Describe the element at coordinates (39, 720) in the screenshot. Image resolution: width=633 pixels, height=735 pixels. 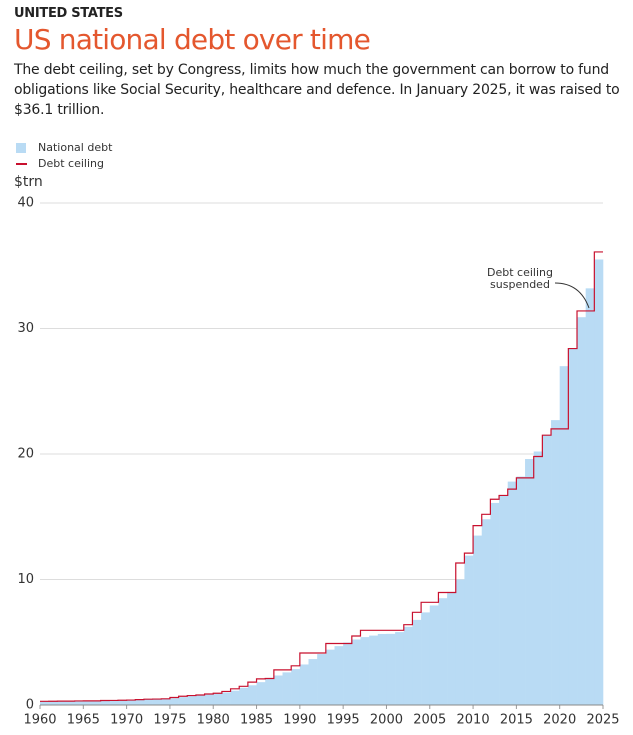
I see `x-tick-label: 1960` at that location.